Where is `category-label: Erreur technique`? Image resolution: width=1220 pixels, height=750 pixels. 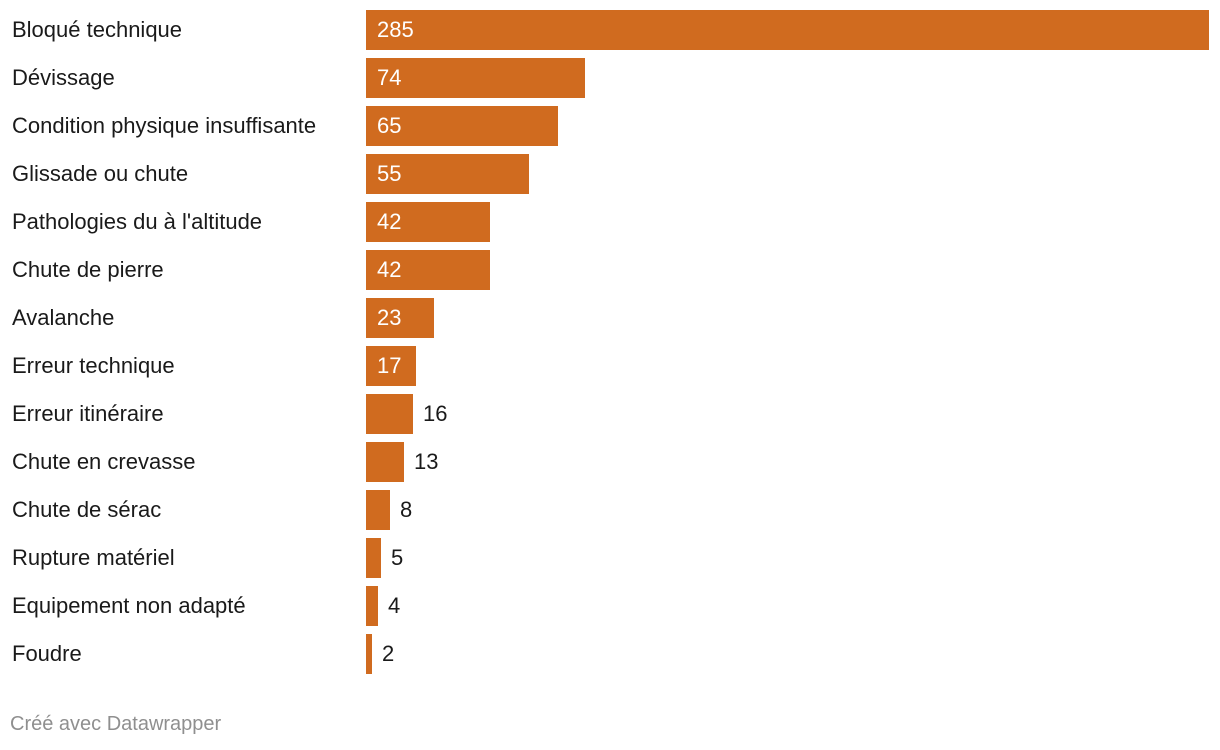
category-label: Erreur technique is located at coordinates (93, 365).